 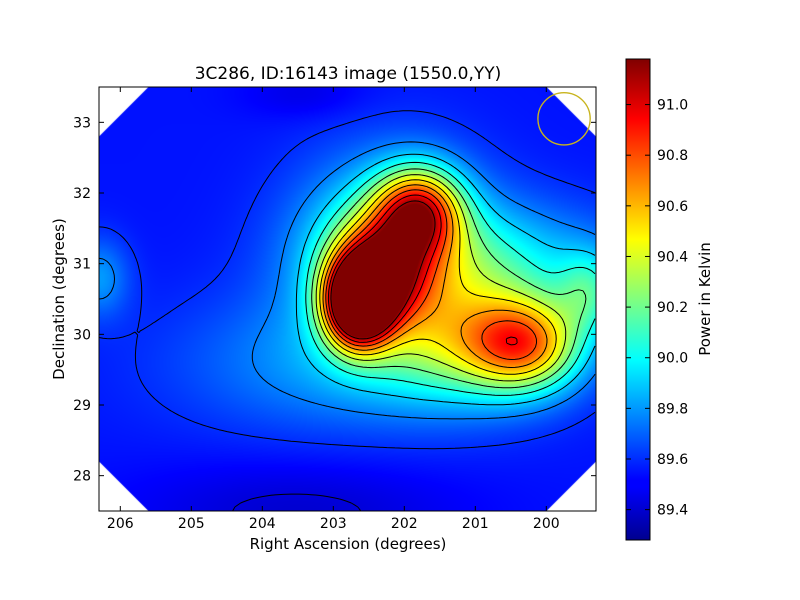 I want to click on colorbar-tick-label: 89.4, so click(x=672, y=511).